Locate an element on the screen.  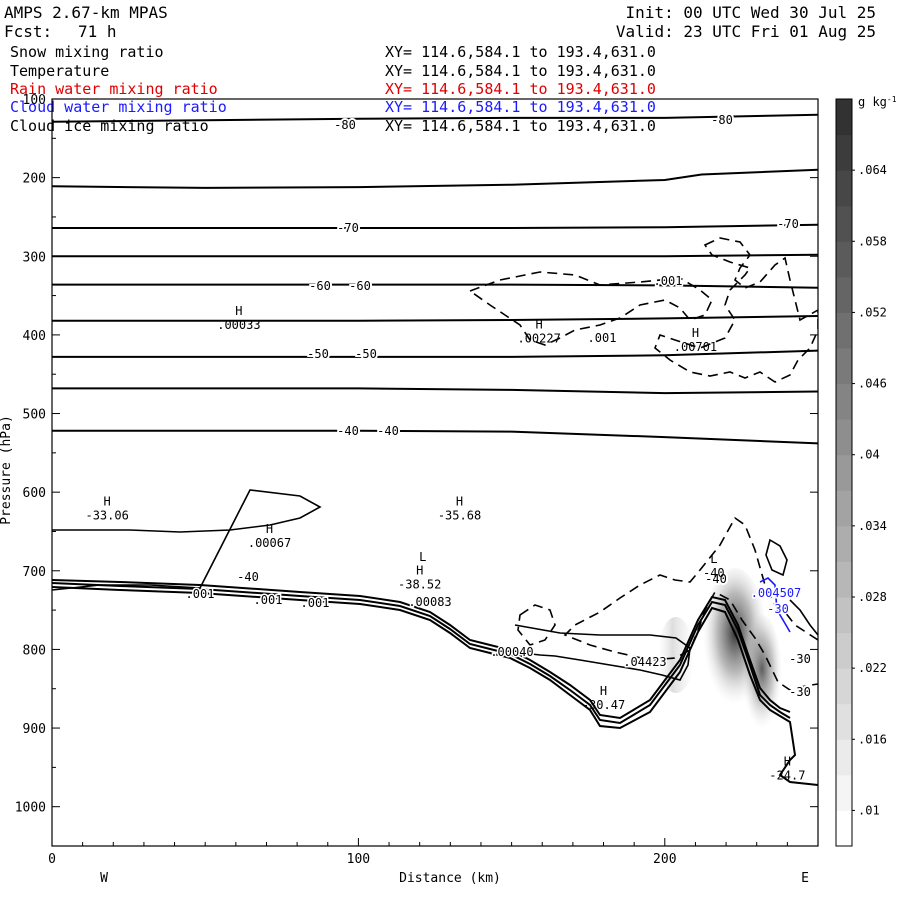
extremum-label: H.00067 is located at coordinates (269, 536).